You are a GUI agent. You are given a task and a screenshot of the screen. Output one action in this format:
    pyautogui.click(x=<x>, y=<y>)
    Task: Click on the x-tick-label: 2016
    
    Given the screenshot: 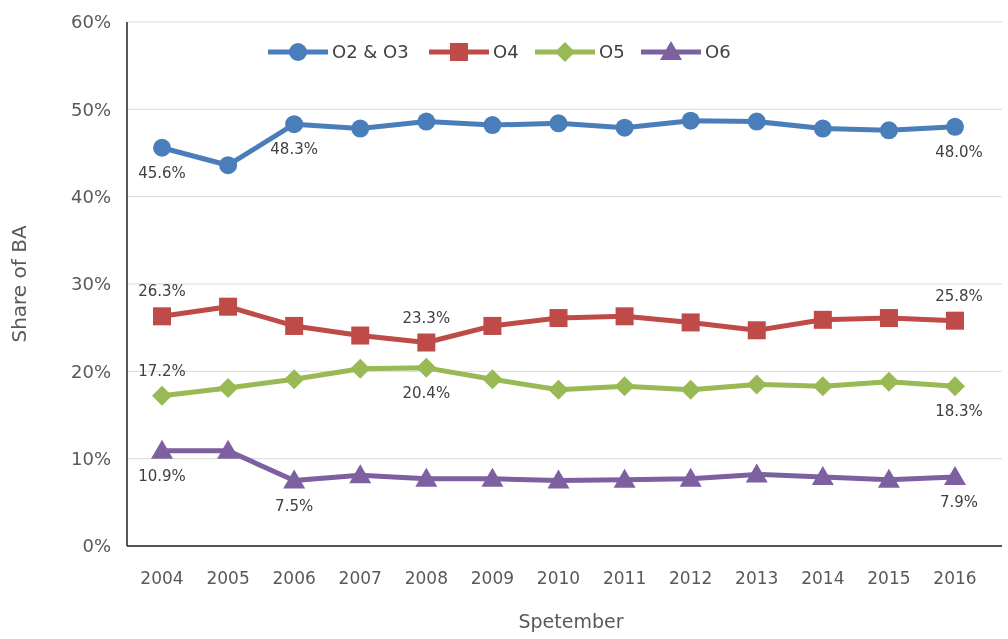 What is the action you would take?
    pyautogui.click(x=955, y=578)
    